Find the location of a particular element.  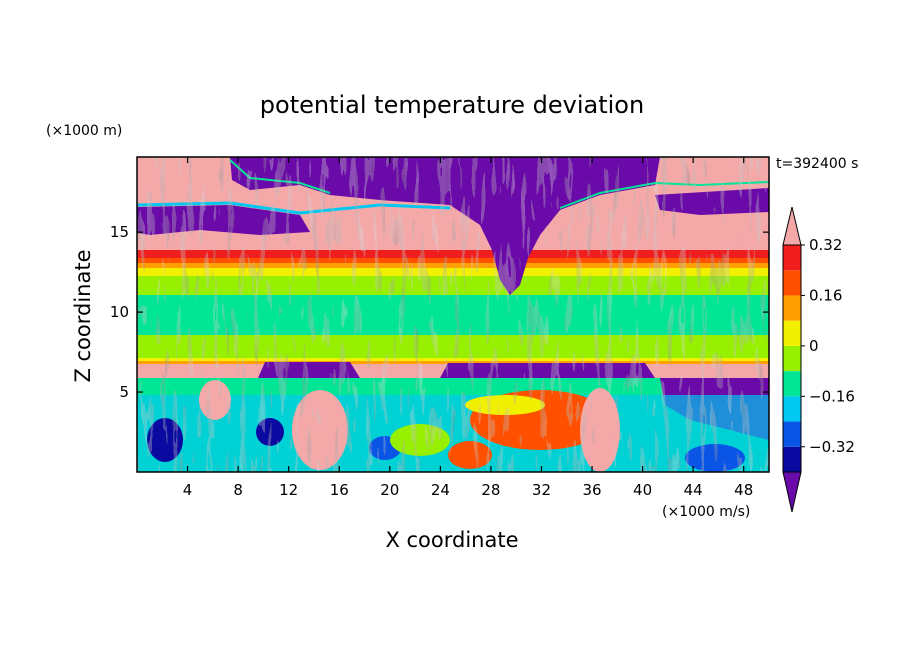

x-tick-label: 20 is located at coordinates (389, 490).